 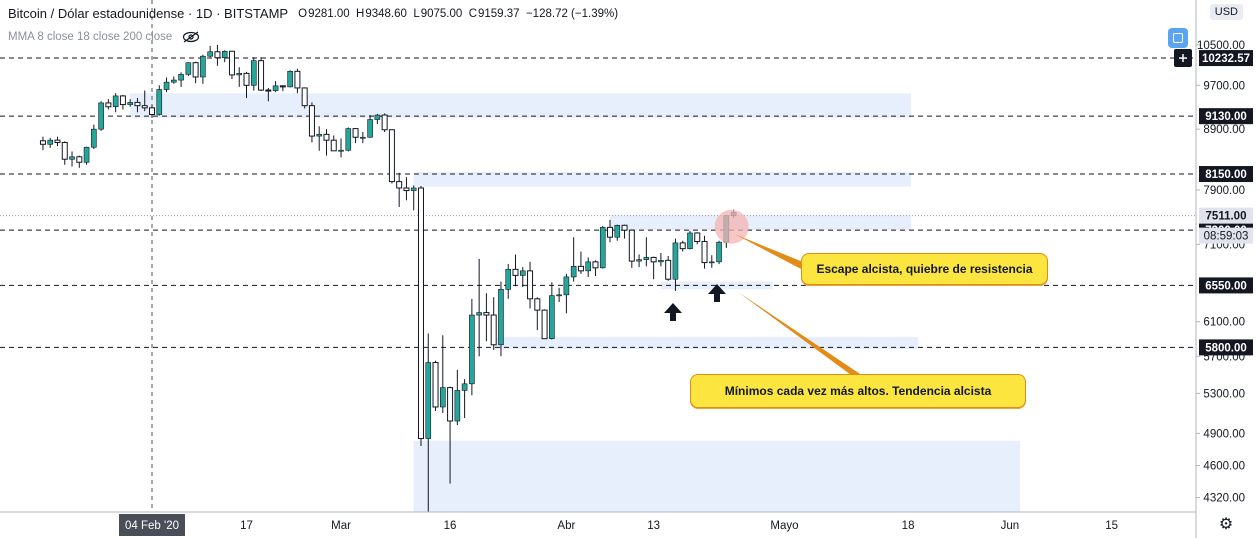 What do you see at coordinates (499, 13) in the screenshot?
I see `close-value: 9159.37` at bounding box center [499, 13].